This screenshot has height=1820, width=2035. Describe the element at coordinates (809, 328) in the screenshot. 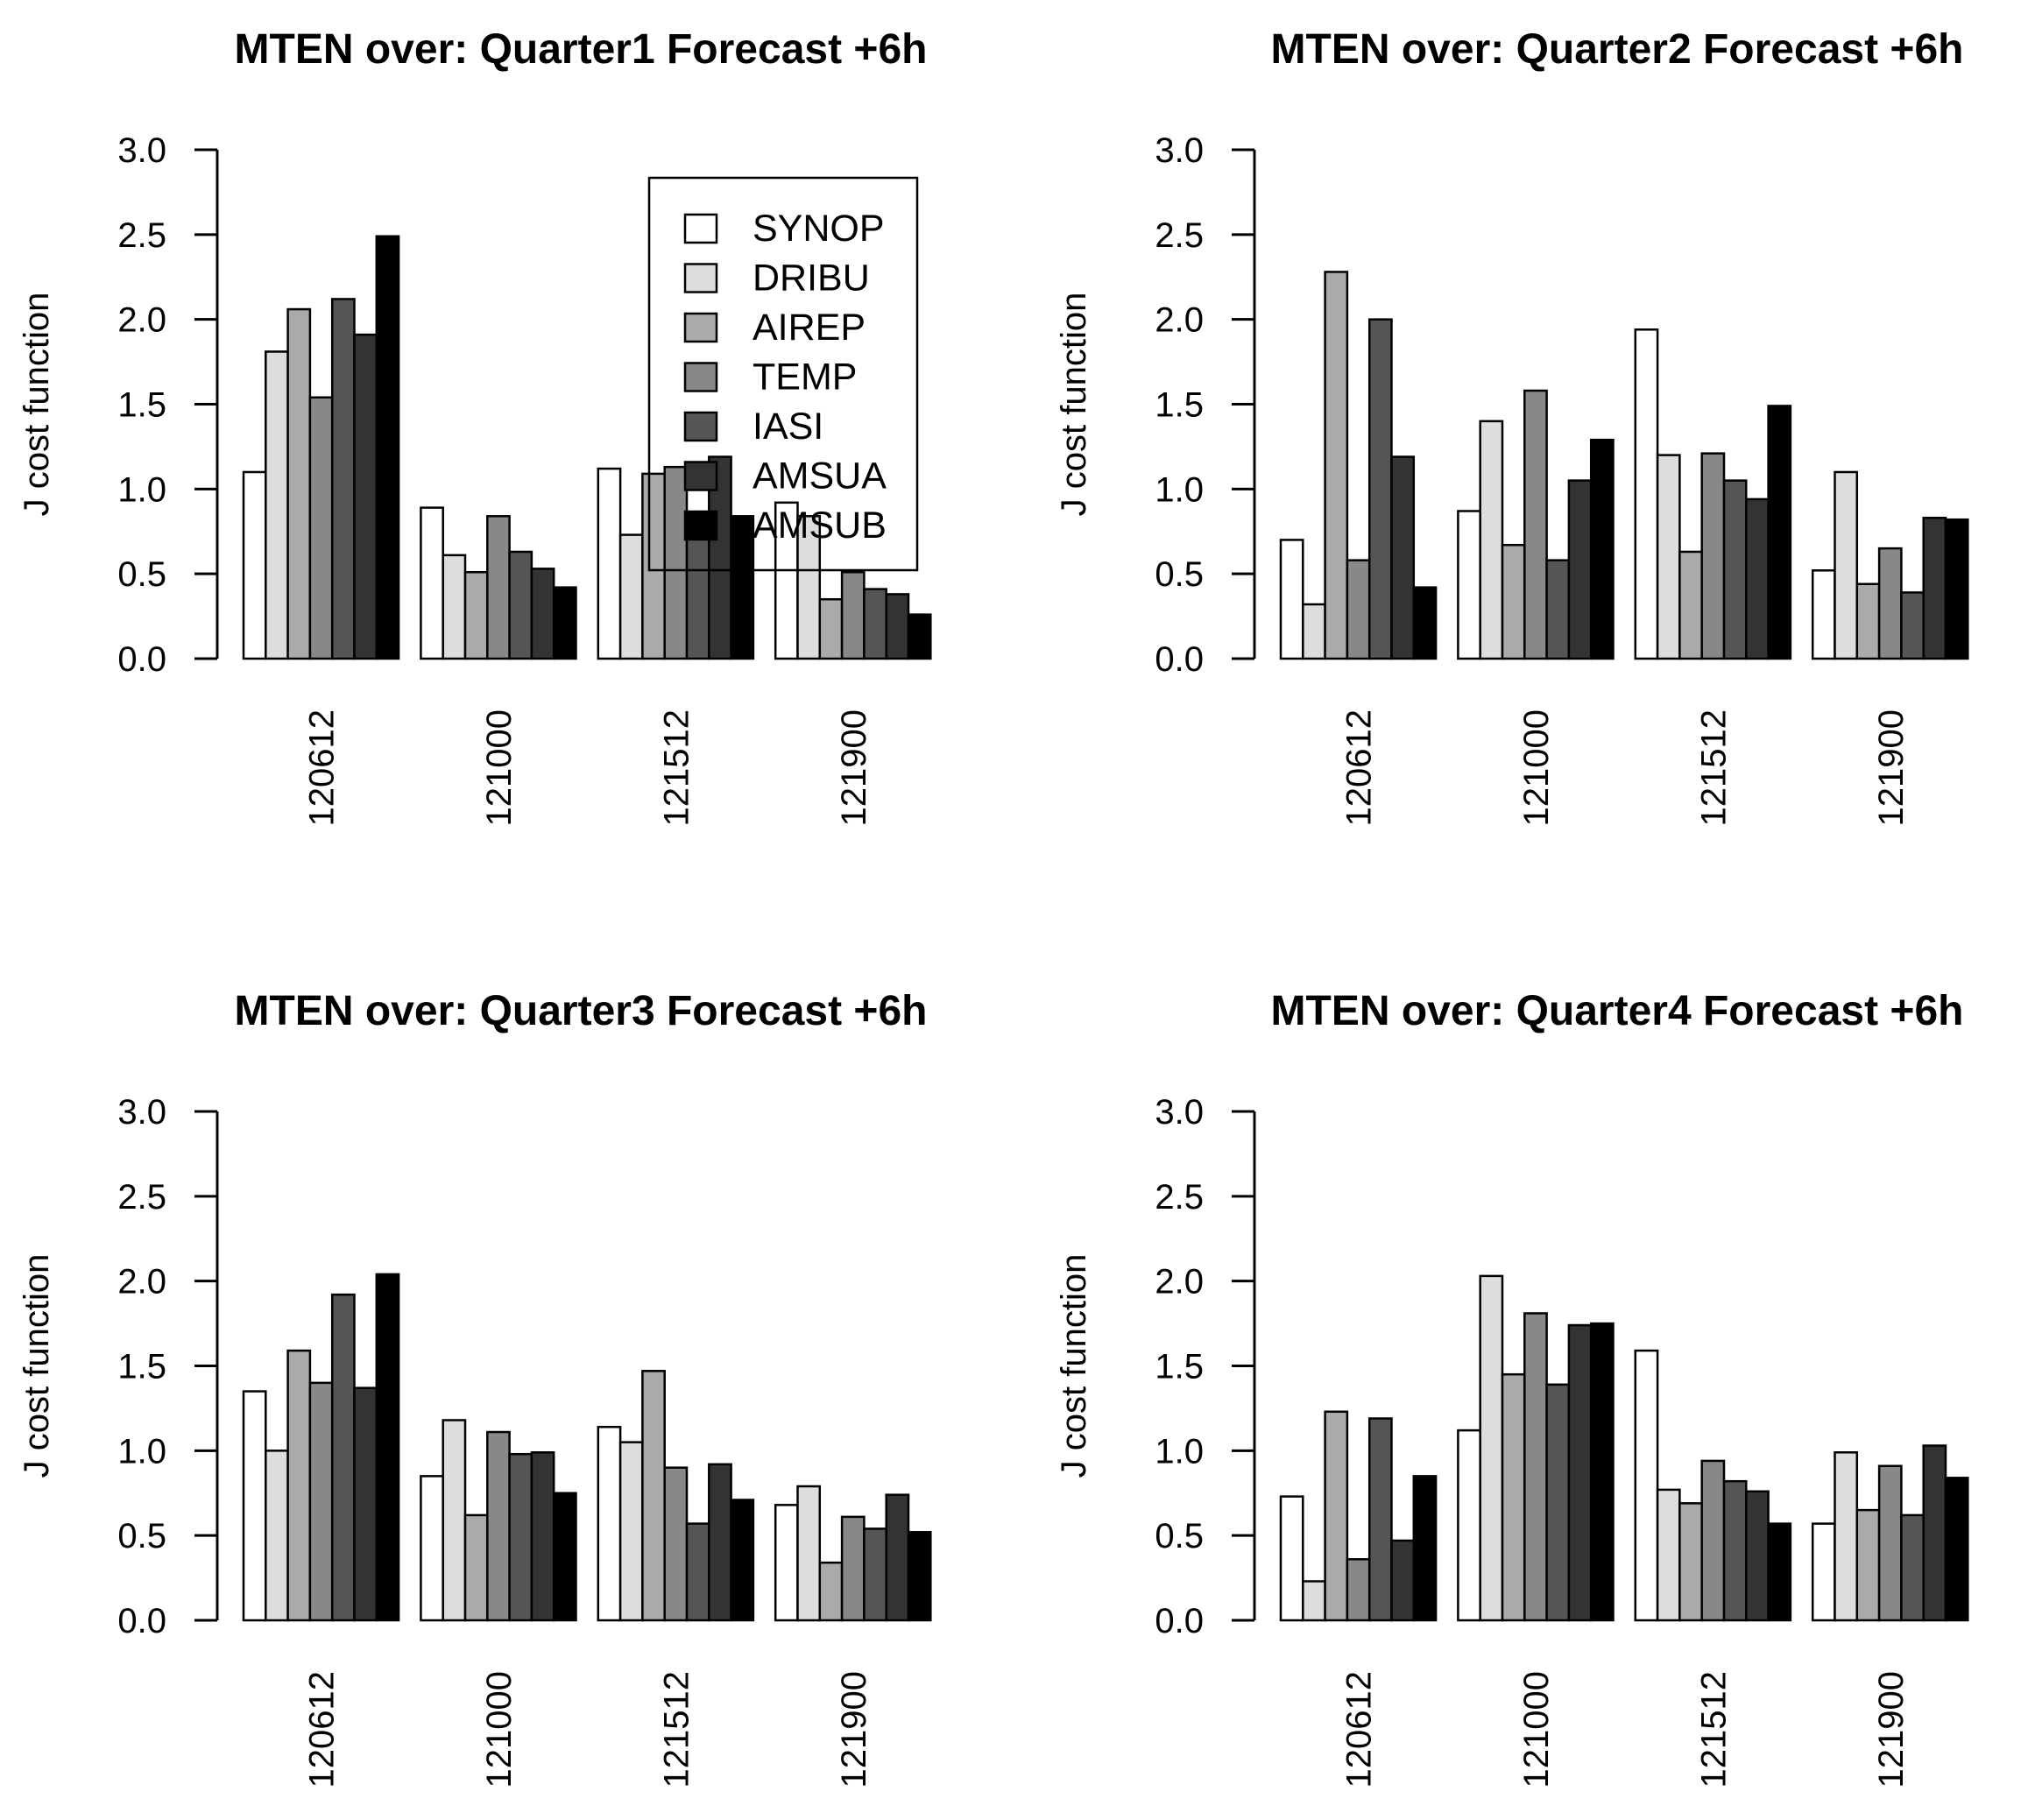

I see `legend-label-airep: AIREP` at that location.